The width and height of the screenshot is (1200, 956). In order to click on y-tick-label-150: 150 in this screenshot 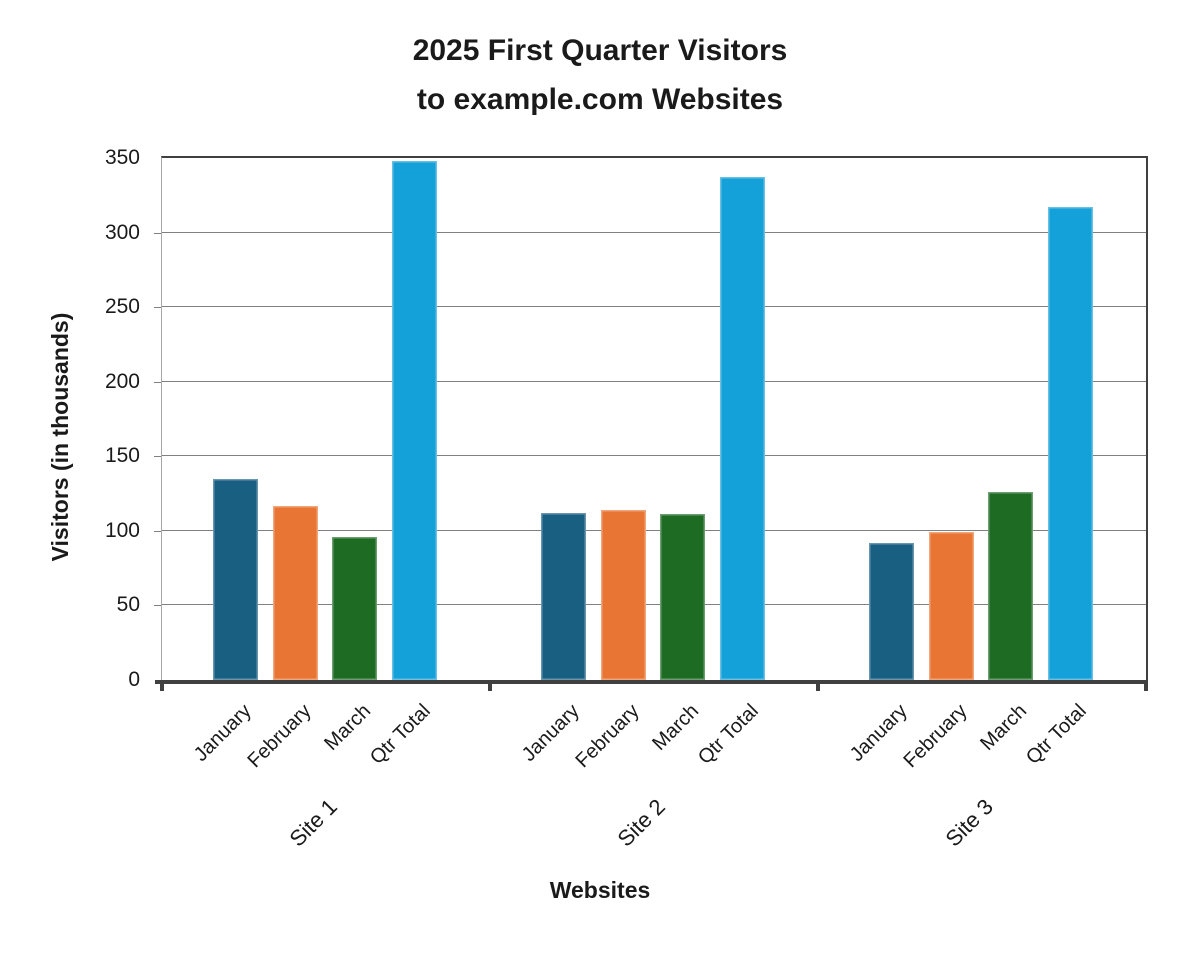, I will do `click(122, 456)`.